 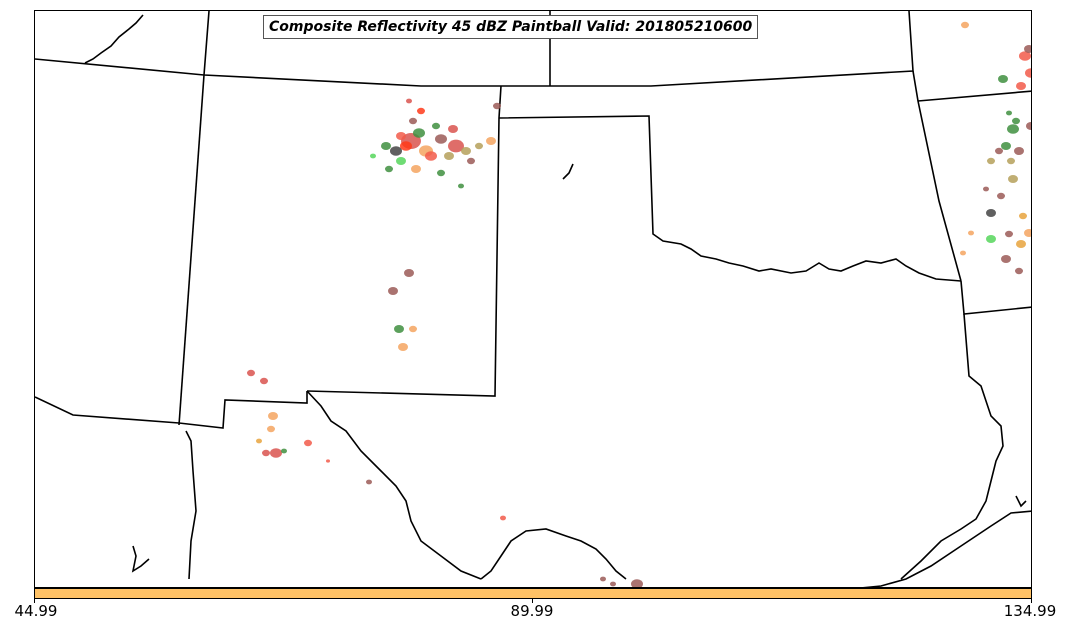 What do you see at coordinates (107, 410) in the screenshot?
I see `border-az-south` at bounding box center [107, 410].